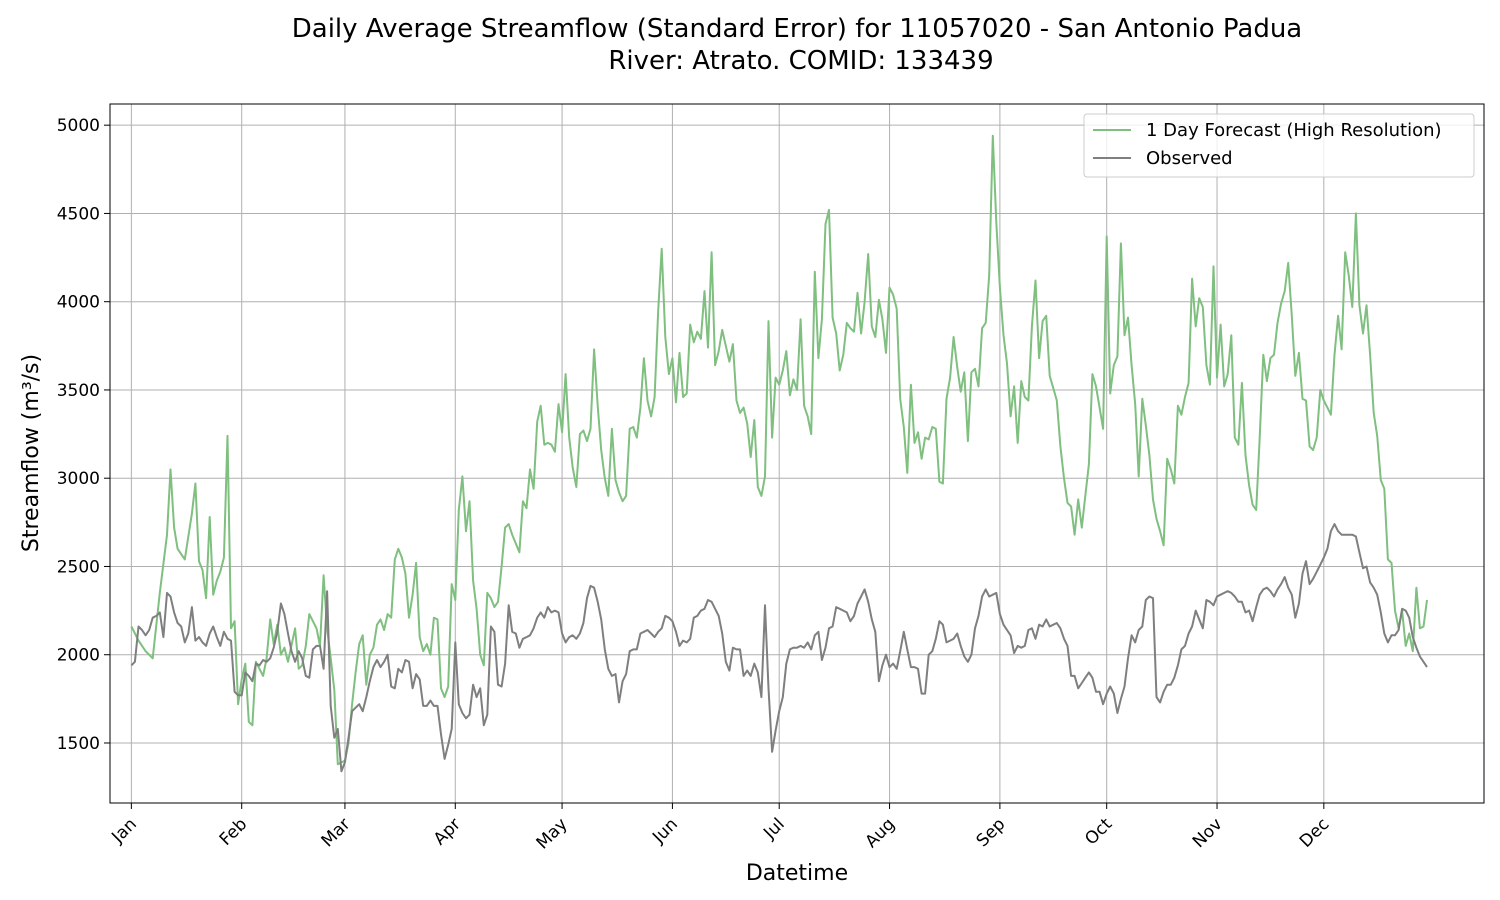 This screenshot has width=1500, height=900. I want to click on y-tick-label: 2000, so click(78, 656).